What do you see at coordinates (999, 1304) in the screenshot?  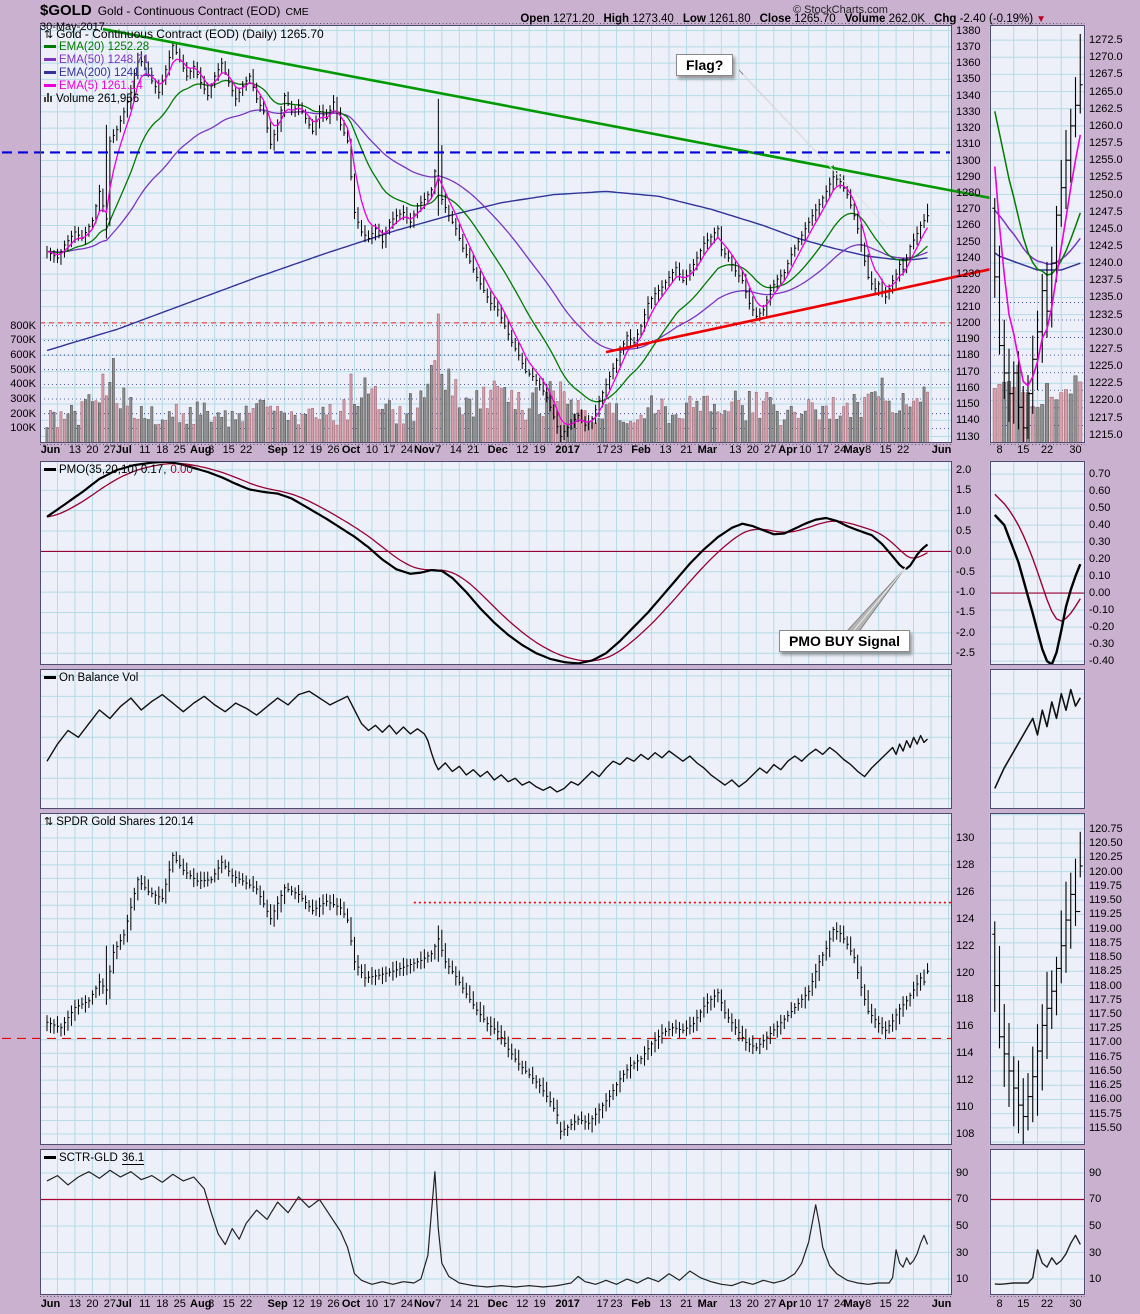 I see `x-axis-inset-label: 8` at bounding box center [999, 1304].